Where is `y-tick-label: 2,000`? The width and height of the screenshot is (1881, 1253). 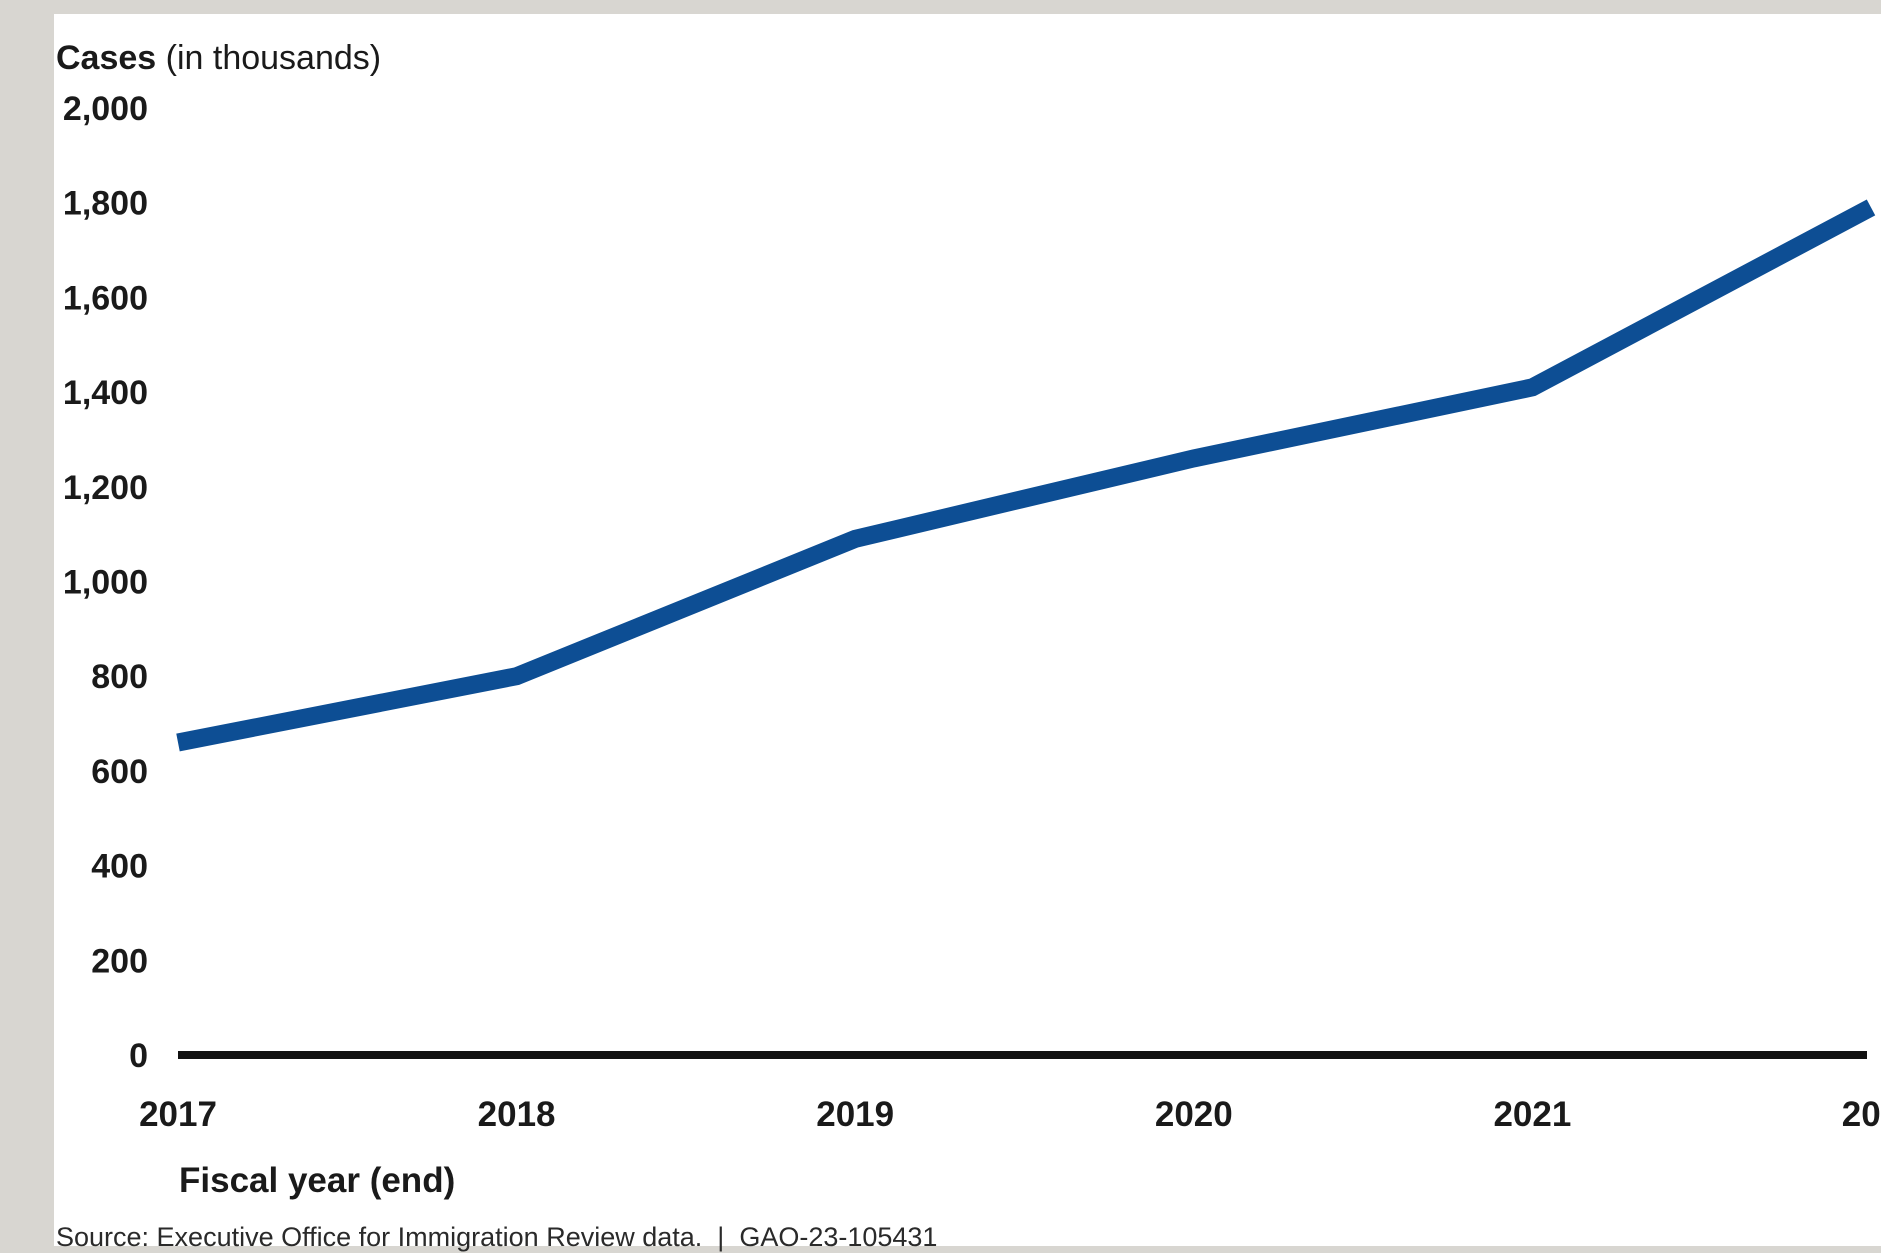
y-tick-label: 2,000 is located at coordinates (105, 109).